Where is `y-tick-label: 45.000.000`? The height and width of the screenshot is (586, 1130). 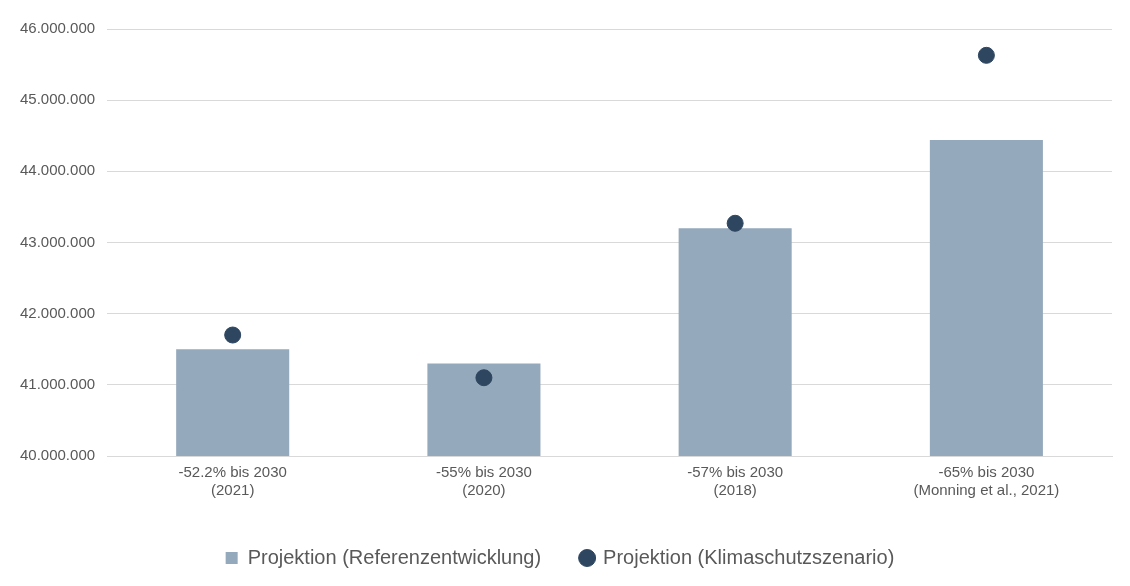 y-tick-label: 45.000.000 is located at coordinates (58, 99).